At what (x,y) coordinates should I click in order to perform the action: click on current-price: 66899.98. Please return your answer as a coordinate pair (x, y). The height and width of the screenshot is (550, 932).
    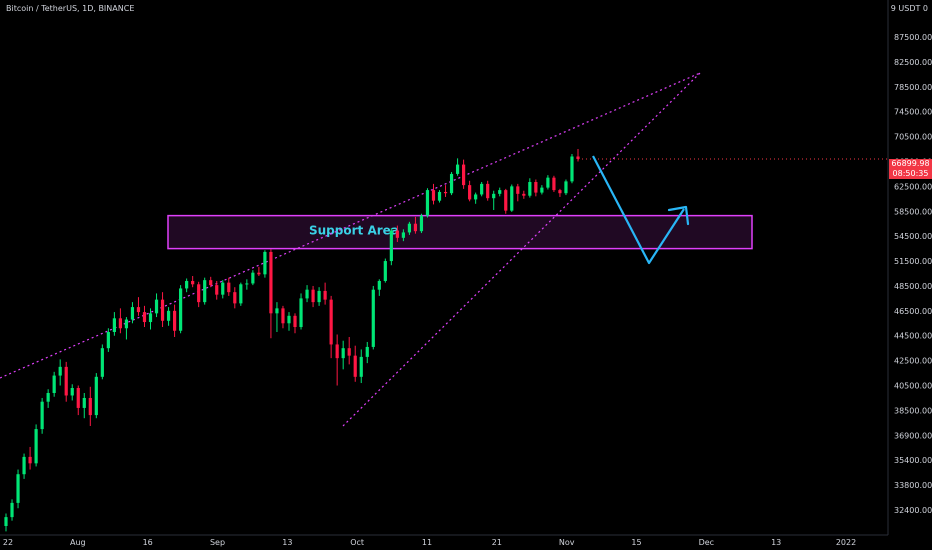
    Looking at the image, I should click on (910, 163).